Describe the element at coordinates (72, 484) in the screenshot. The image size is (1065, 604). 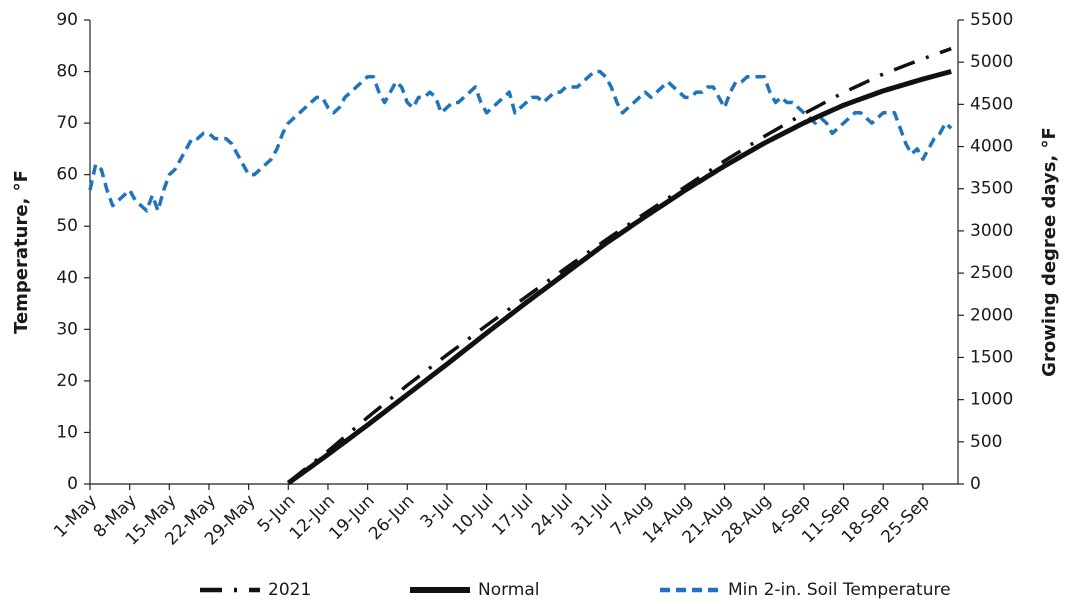
I see `y-tick-label: 0` at that location.